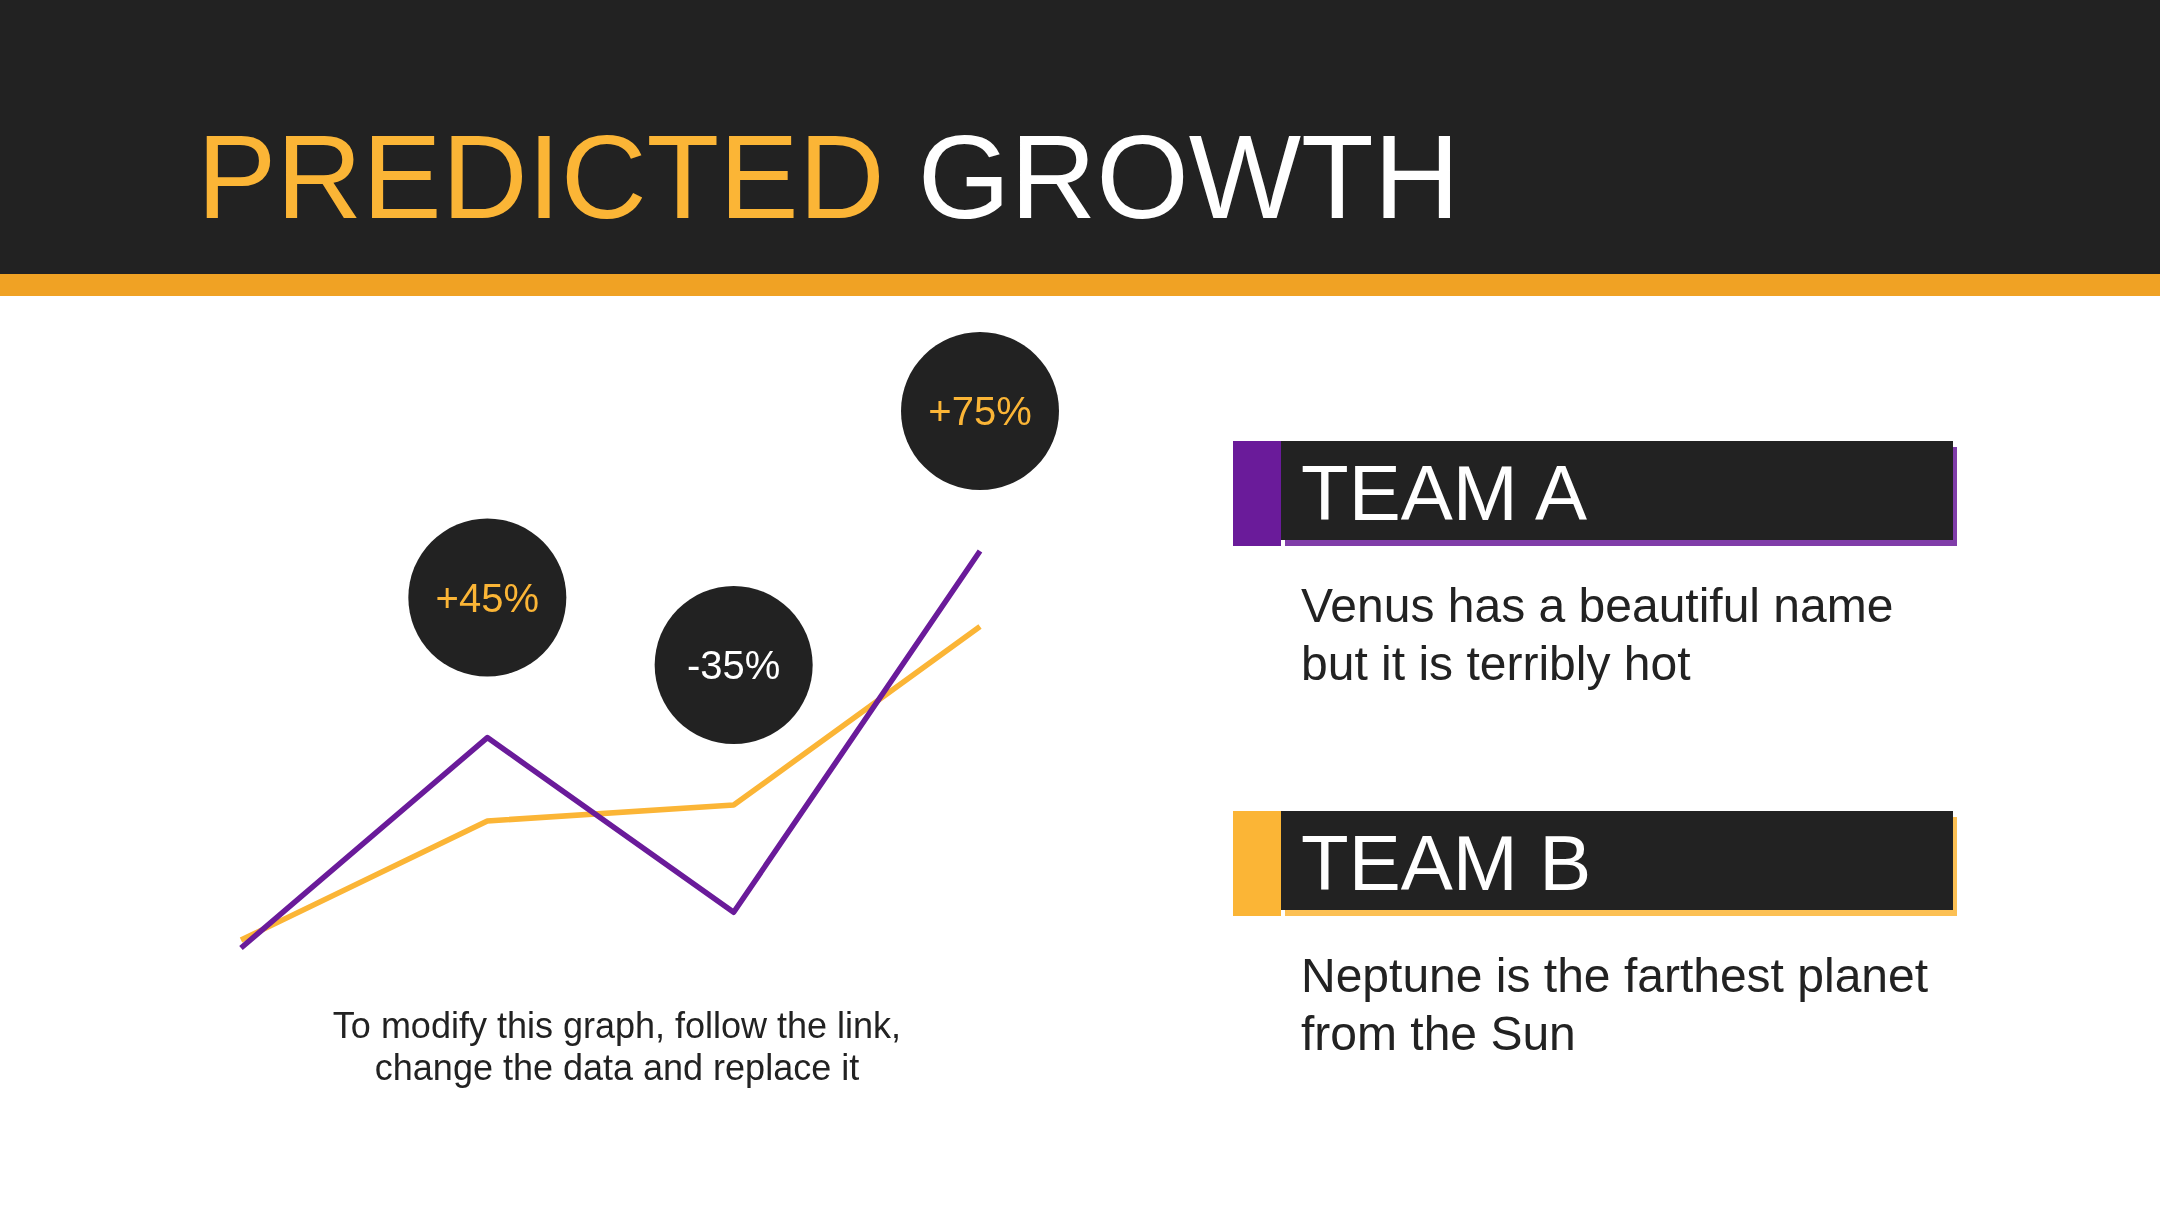 This screenshot has width=2160, height=1215. Describe the element at coordinates (1446, 863) in the screenshot. I see `legend-label: TEAM B` at that location.